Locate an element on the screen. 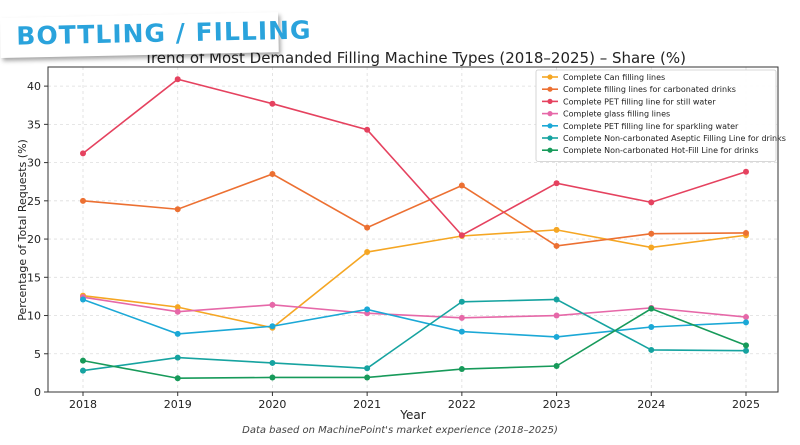 This screenshot has height=445, width=800. legend-box is located at coordinates (656, 115).